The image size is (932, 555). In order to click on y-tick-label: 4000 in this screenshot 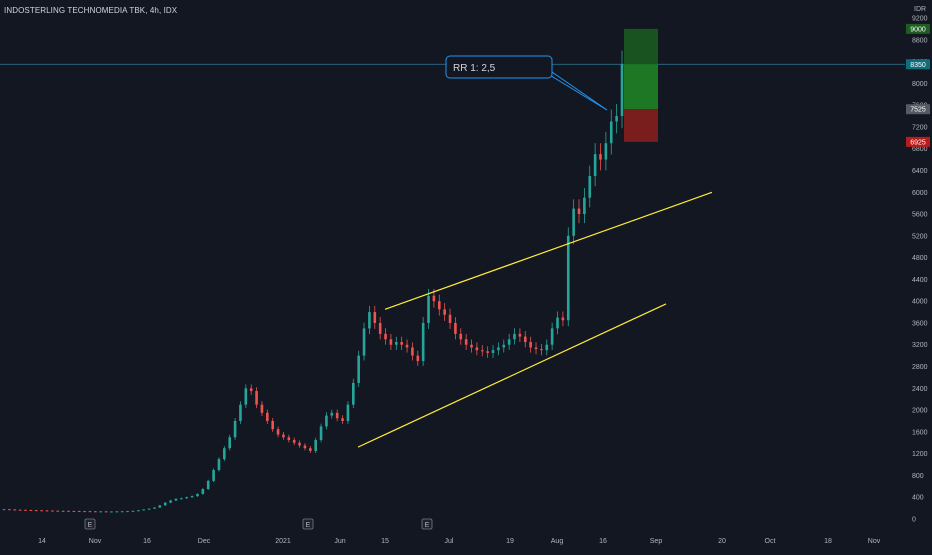, I will do `click(920, 302)`.